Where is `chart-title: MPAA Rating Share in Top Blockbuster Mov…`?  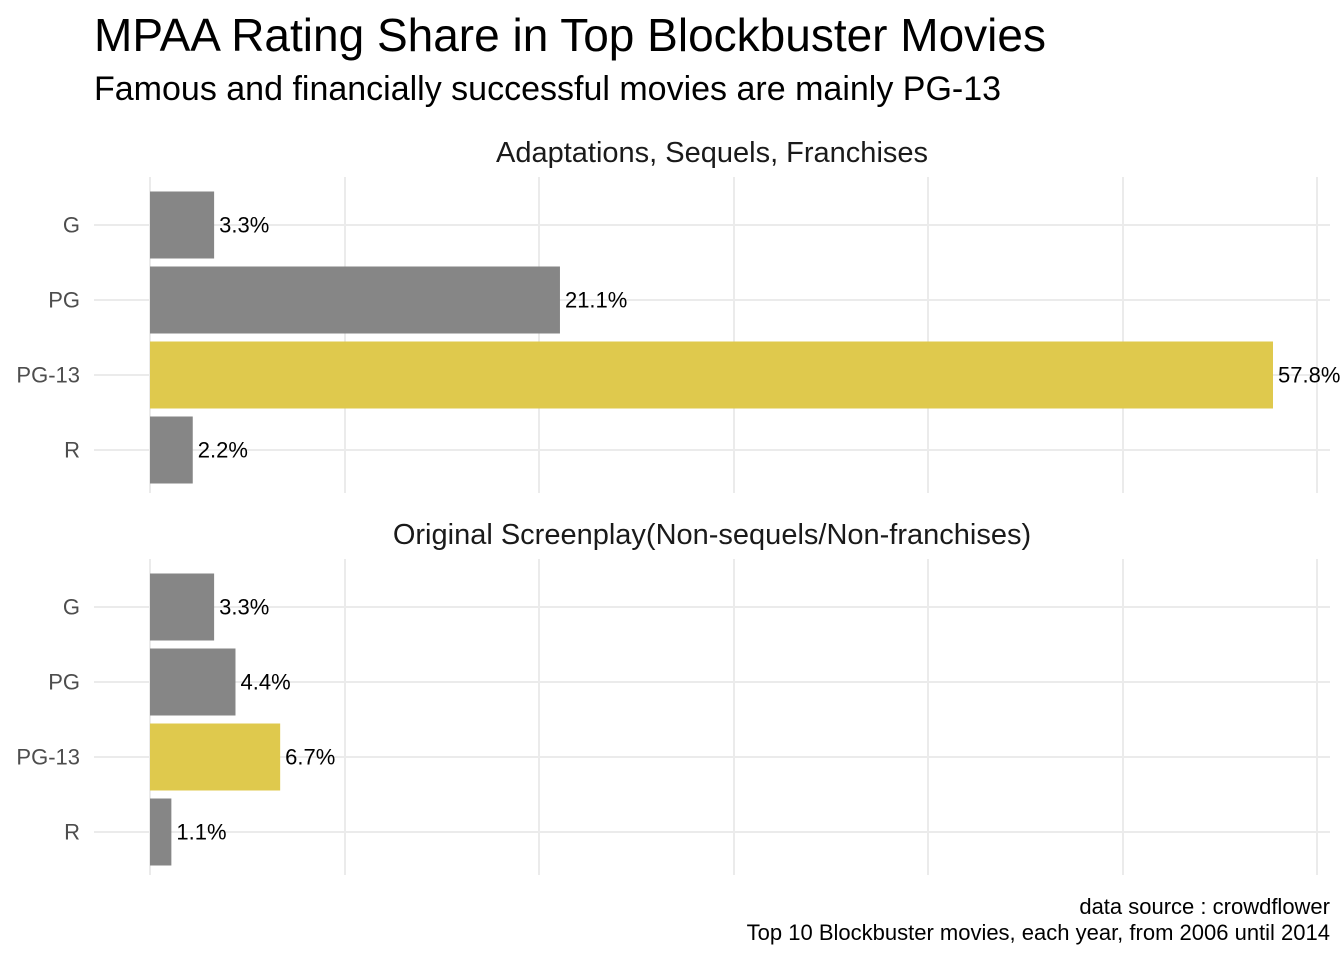 chart-title: MPAA Rating Share in Top Blockbuster Mov… is located at coordinates (570, 35).